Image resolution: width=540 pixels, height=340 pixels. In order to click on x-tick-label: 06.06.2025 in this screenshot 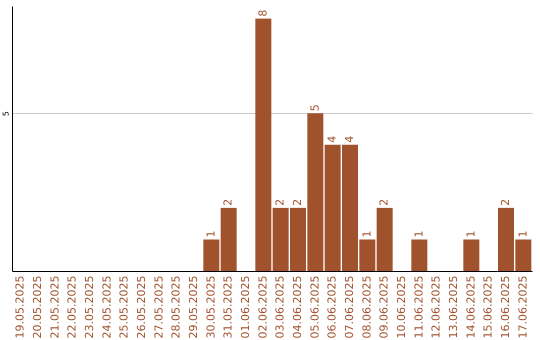, I will do `click(332, 307)`.